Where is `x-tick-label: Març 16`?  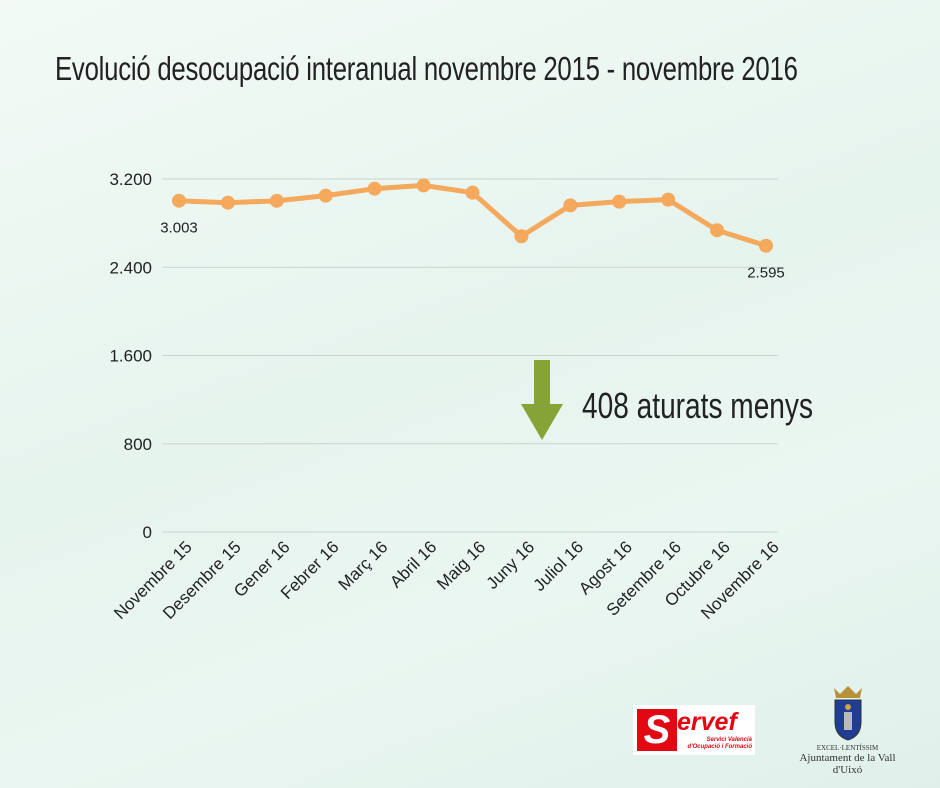 x-tick-label: Març 16 is located at coordinates (363, 565).